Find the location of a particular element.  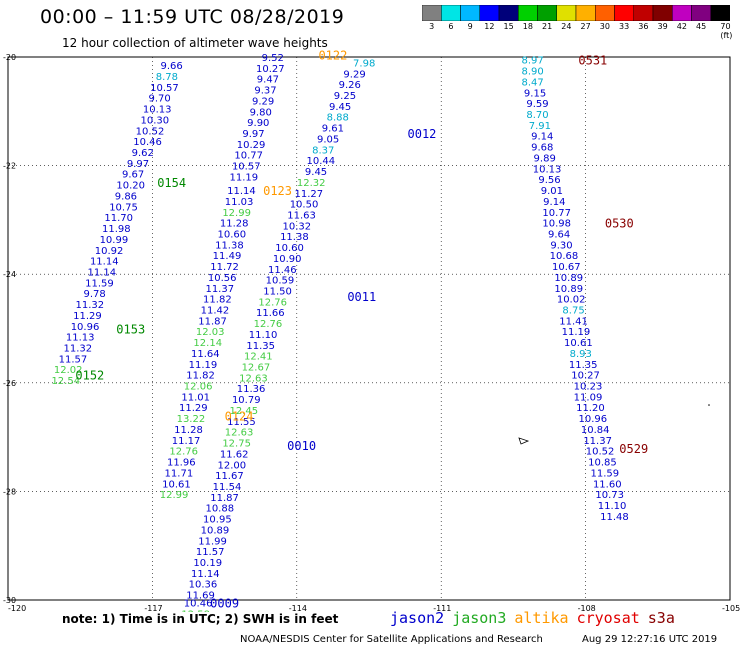

wave-height-value: 10.19 is located at coordinates (207, 563).